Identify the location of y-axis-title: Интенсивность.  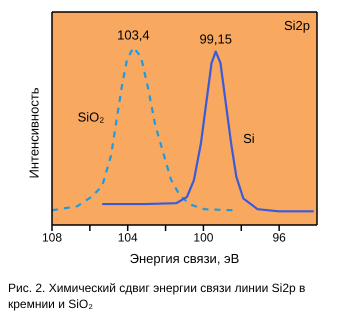
(34, 132).